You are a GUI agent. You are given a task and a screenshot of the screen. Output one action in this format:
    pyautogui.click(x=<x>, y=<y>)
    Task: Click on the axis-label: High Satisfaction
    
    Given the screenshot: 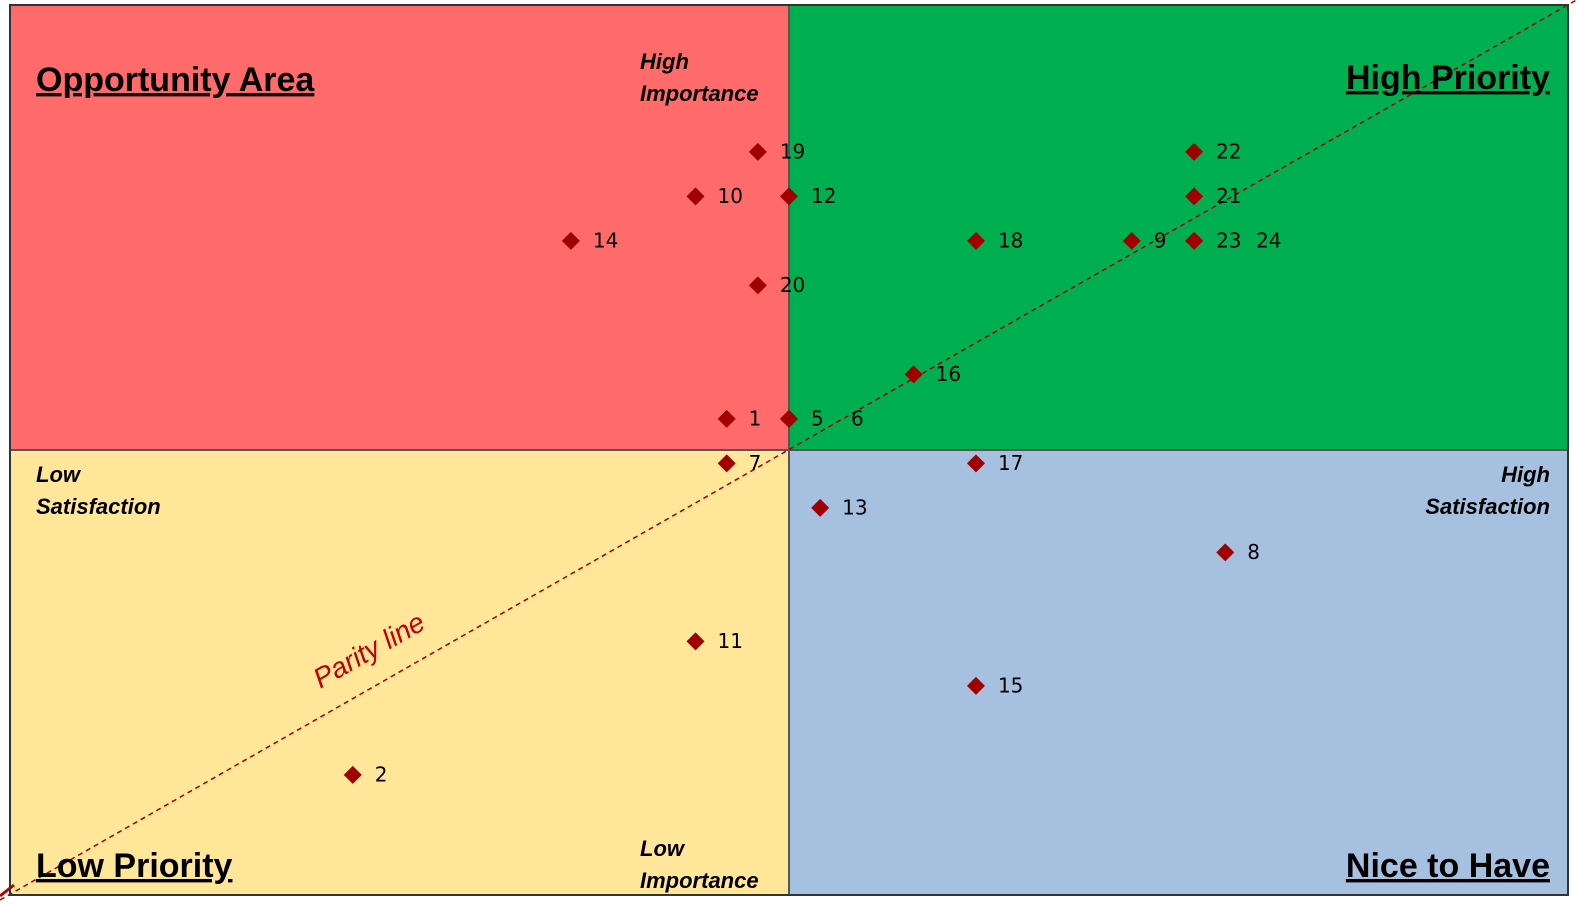 What is the action you would take?
    pyautogui.click(x=1487, y=490)
    